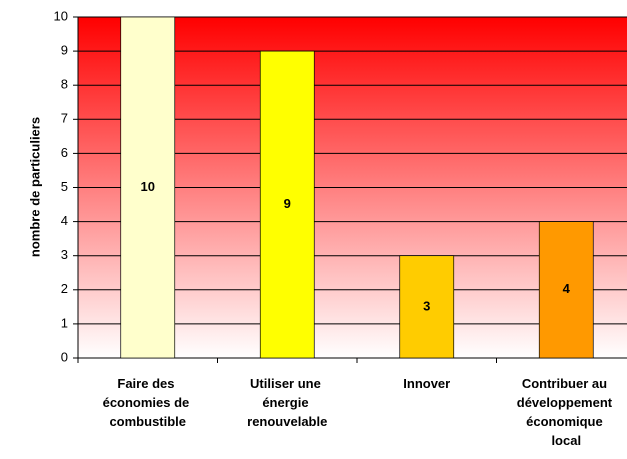 This screenshot has height=459, width=627. I want to click on y-tick-label: 1, so click(64, 322).